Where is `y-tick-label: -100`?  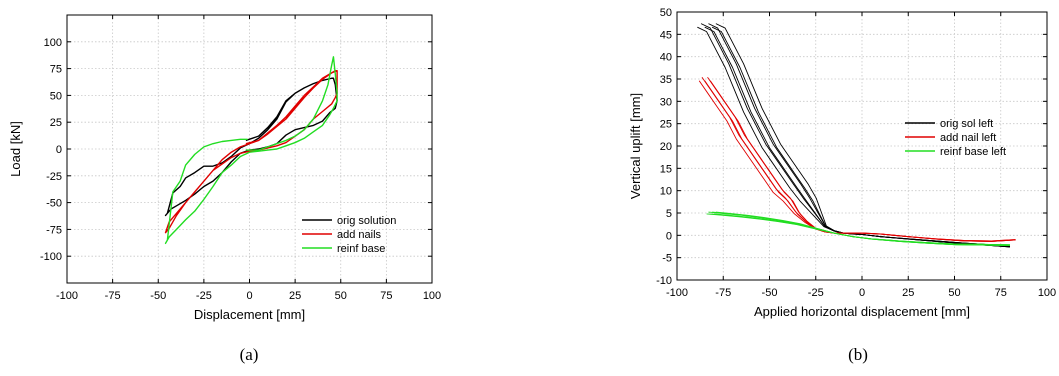
y-tick-label: -100 is located at coordinates (51, 257).